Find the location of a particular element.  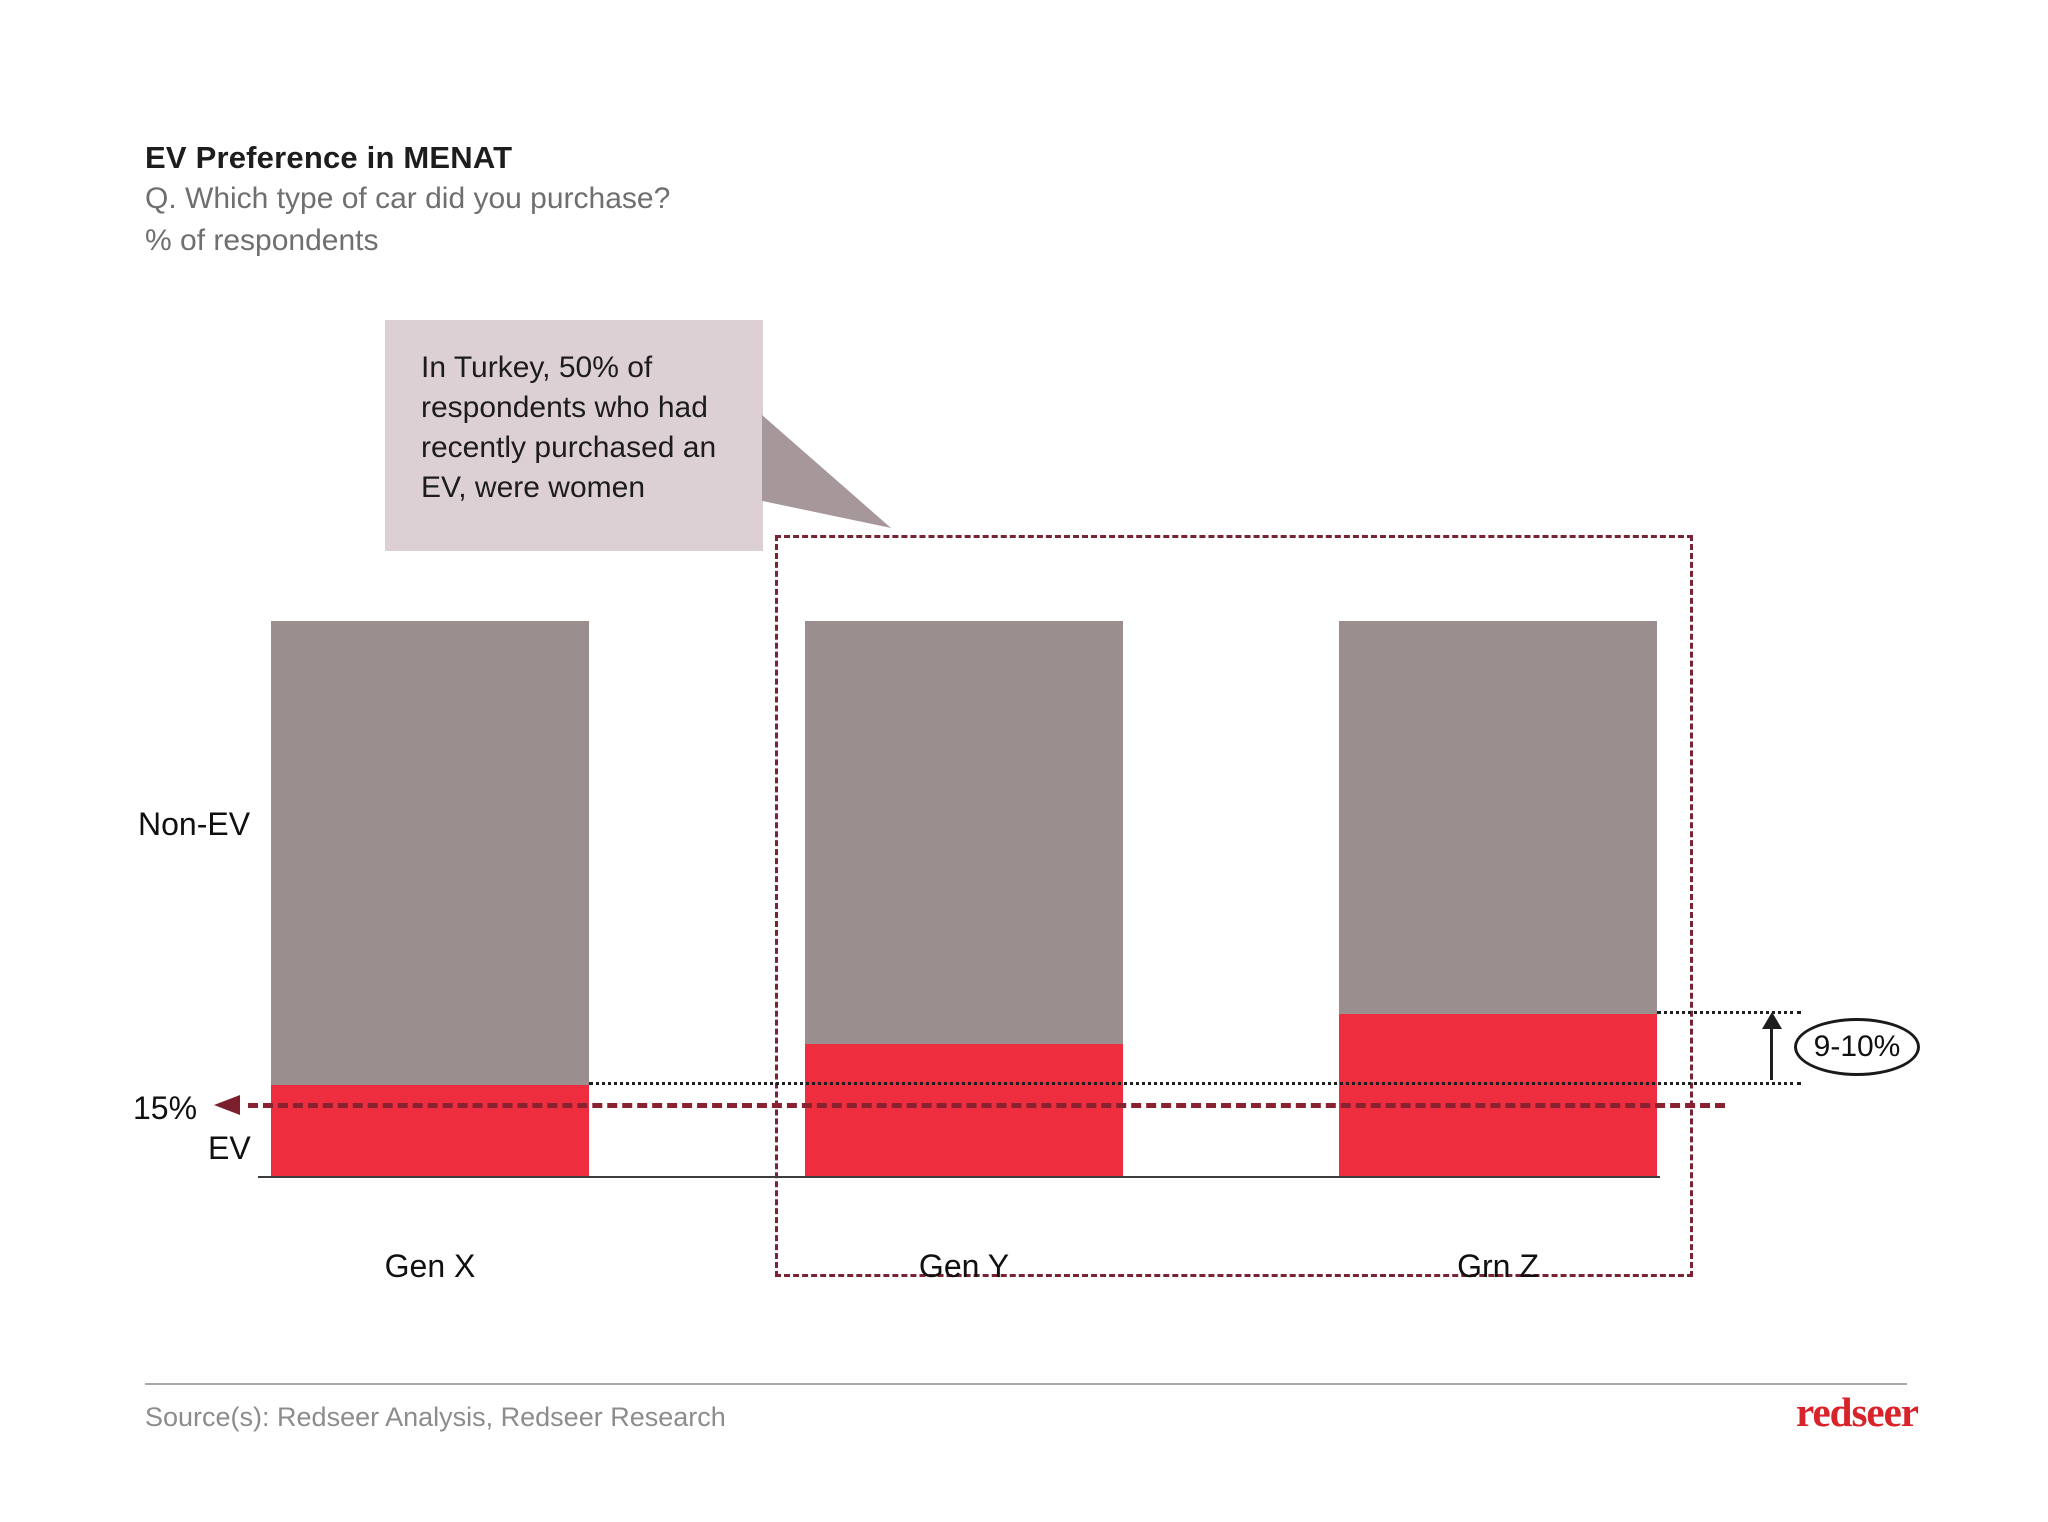

page-title: EV Preference in MENAT is located at coordinates (329, 157).